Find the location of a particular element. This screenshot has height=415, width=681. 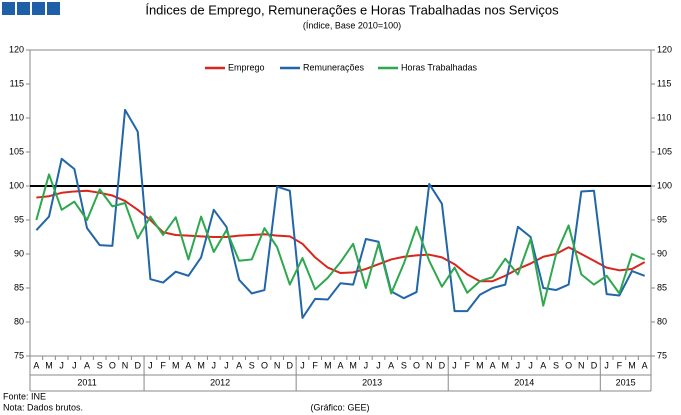

chart-subtitle: (Índice, Base 2010=100) is located at coordinates (352, 25).